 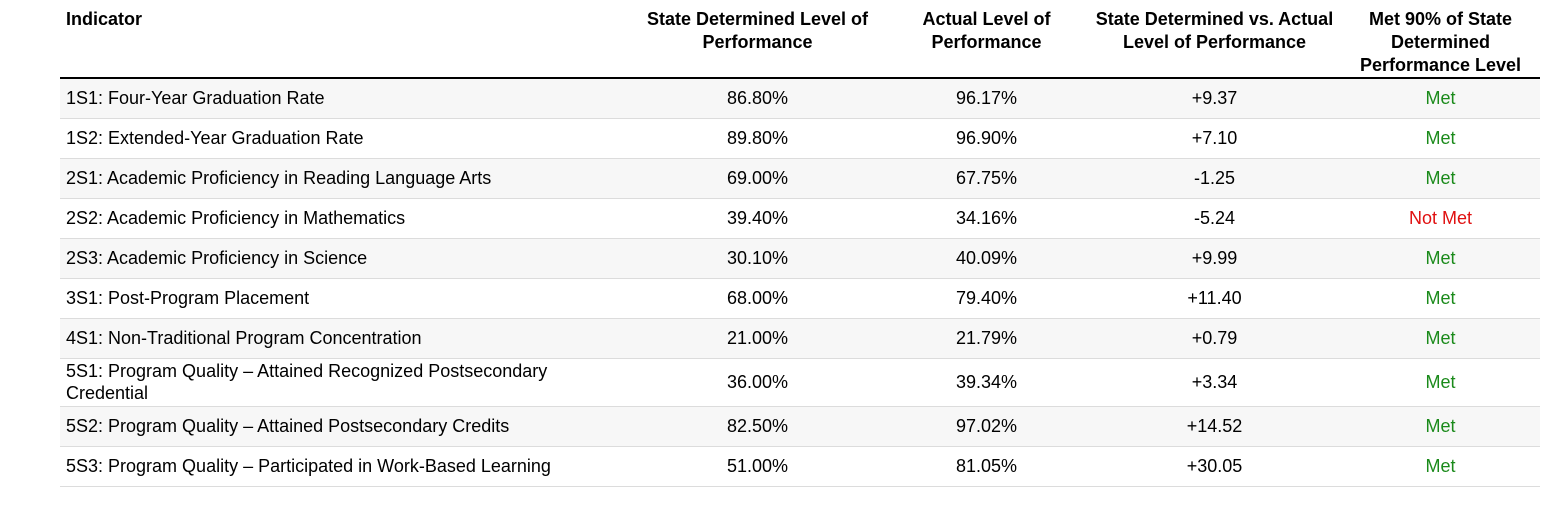 I want to click on cell-actual: 67.75%, so click(x=986, y=178).